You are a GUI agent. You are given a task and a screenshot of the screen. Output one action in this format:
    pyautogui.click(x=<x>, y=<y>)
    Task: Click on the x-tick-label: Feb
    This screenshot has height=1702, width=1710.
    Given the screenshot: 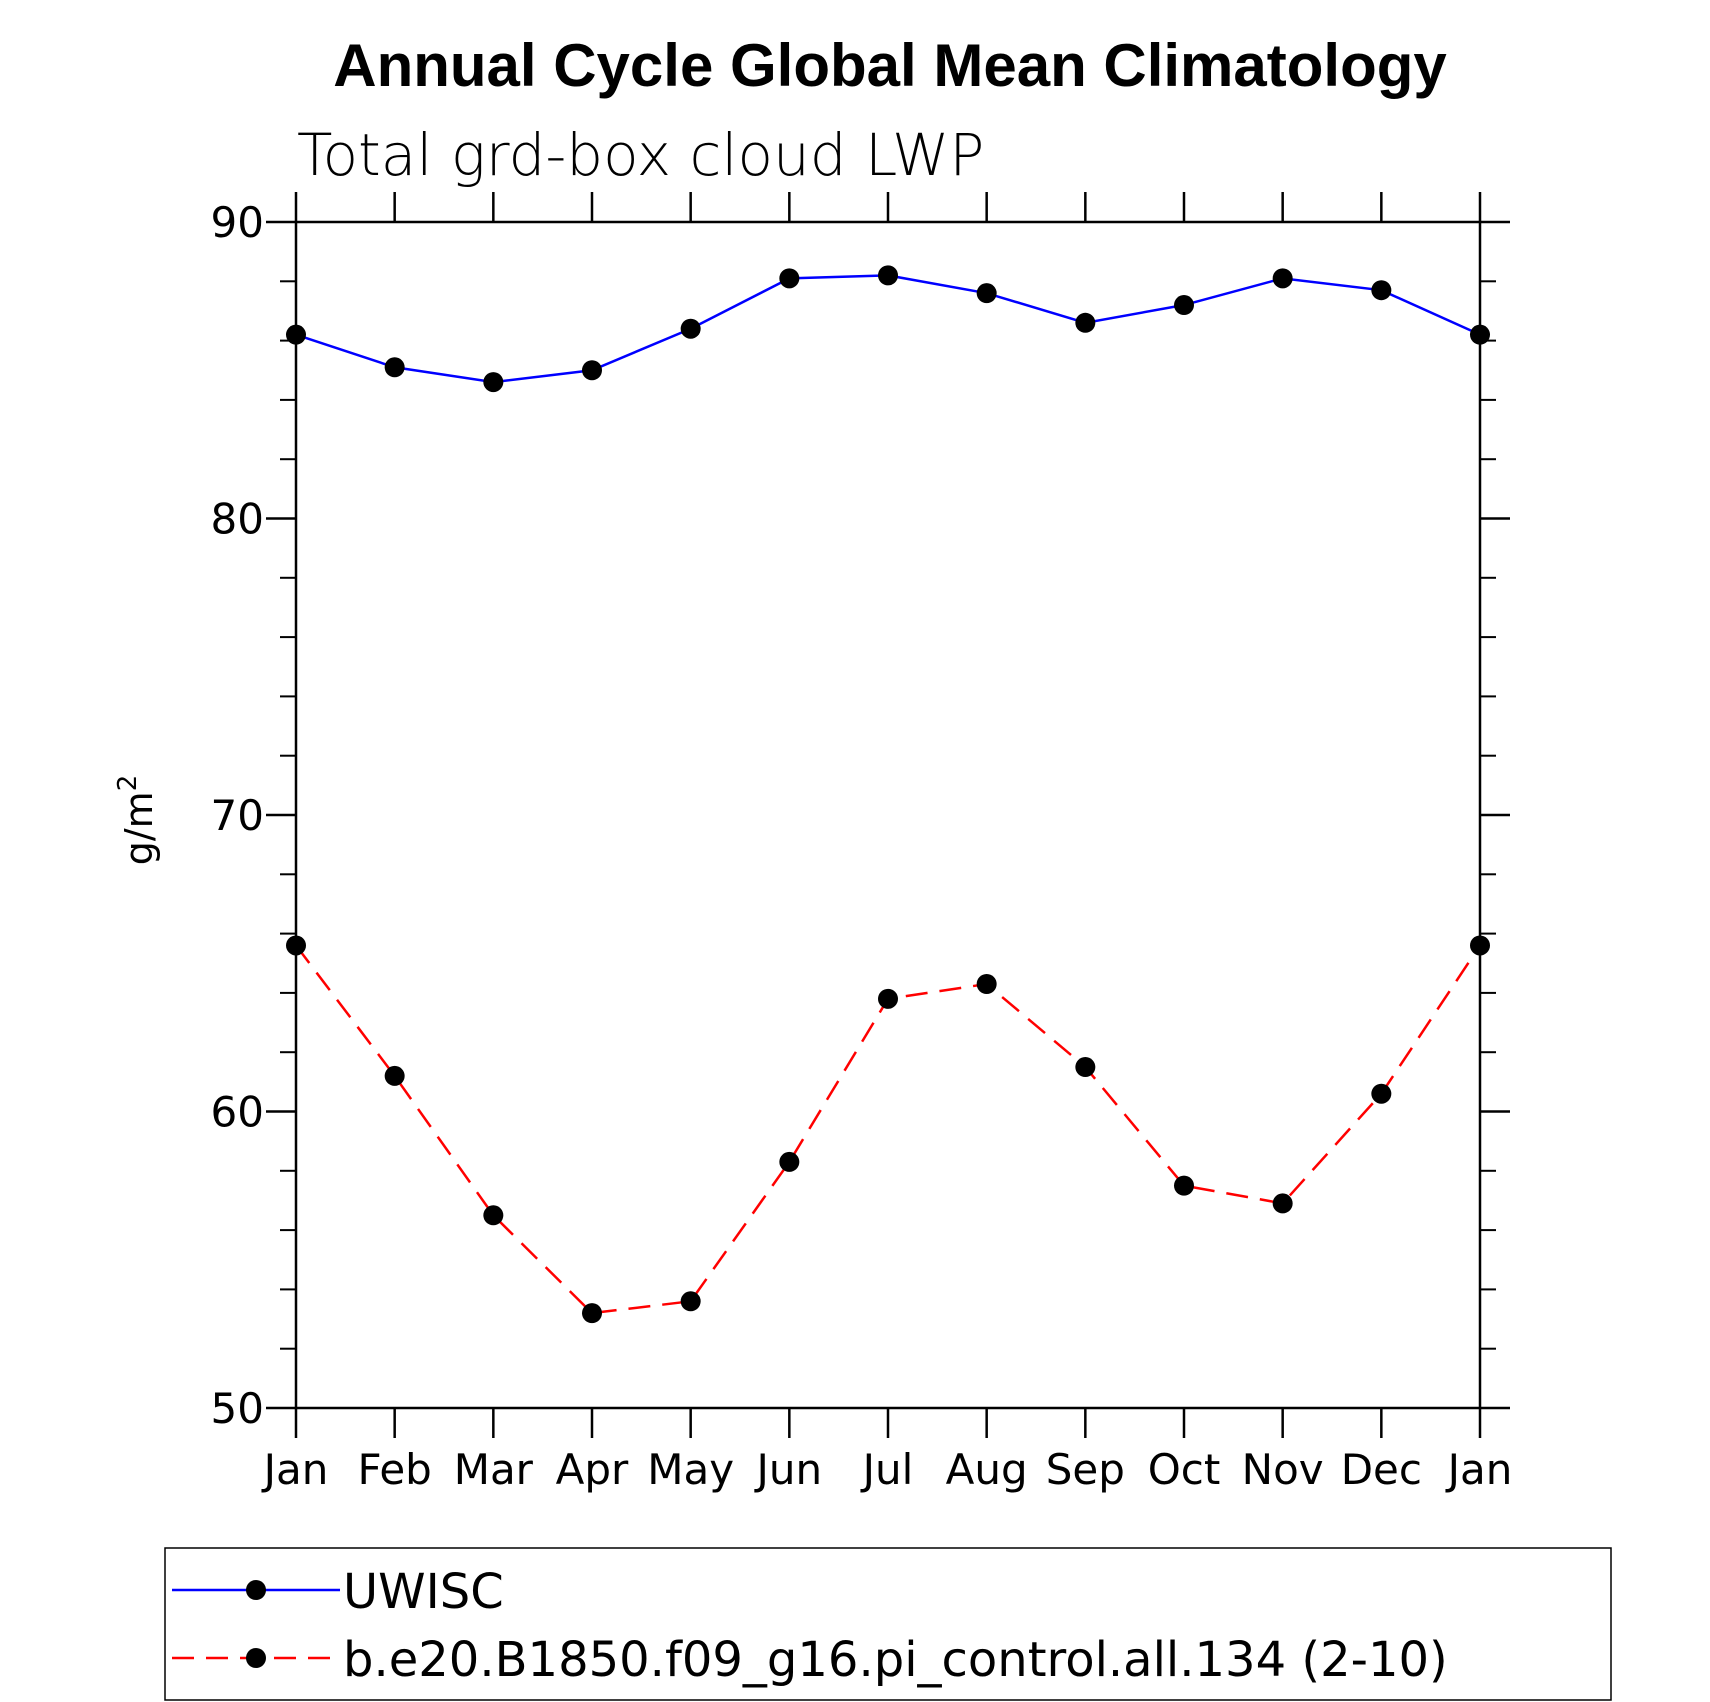 What is the action you would take?
    pyautogui.click(x=394, y=1469)
    